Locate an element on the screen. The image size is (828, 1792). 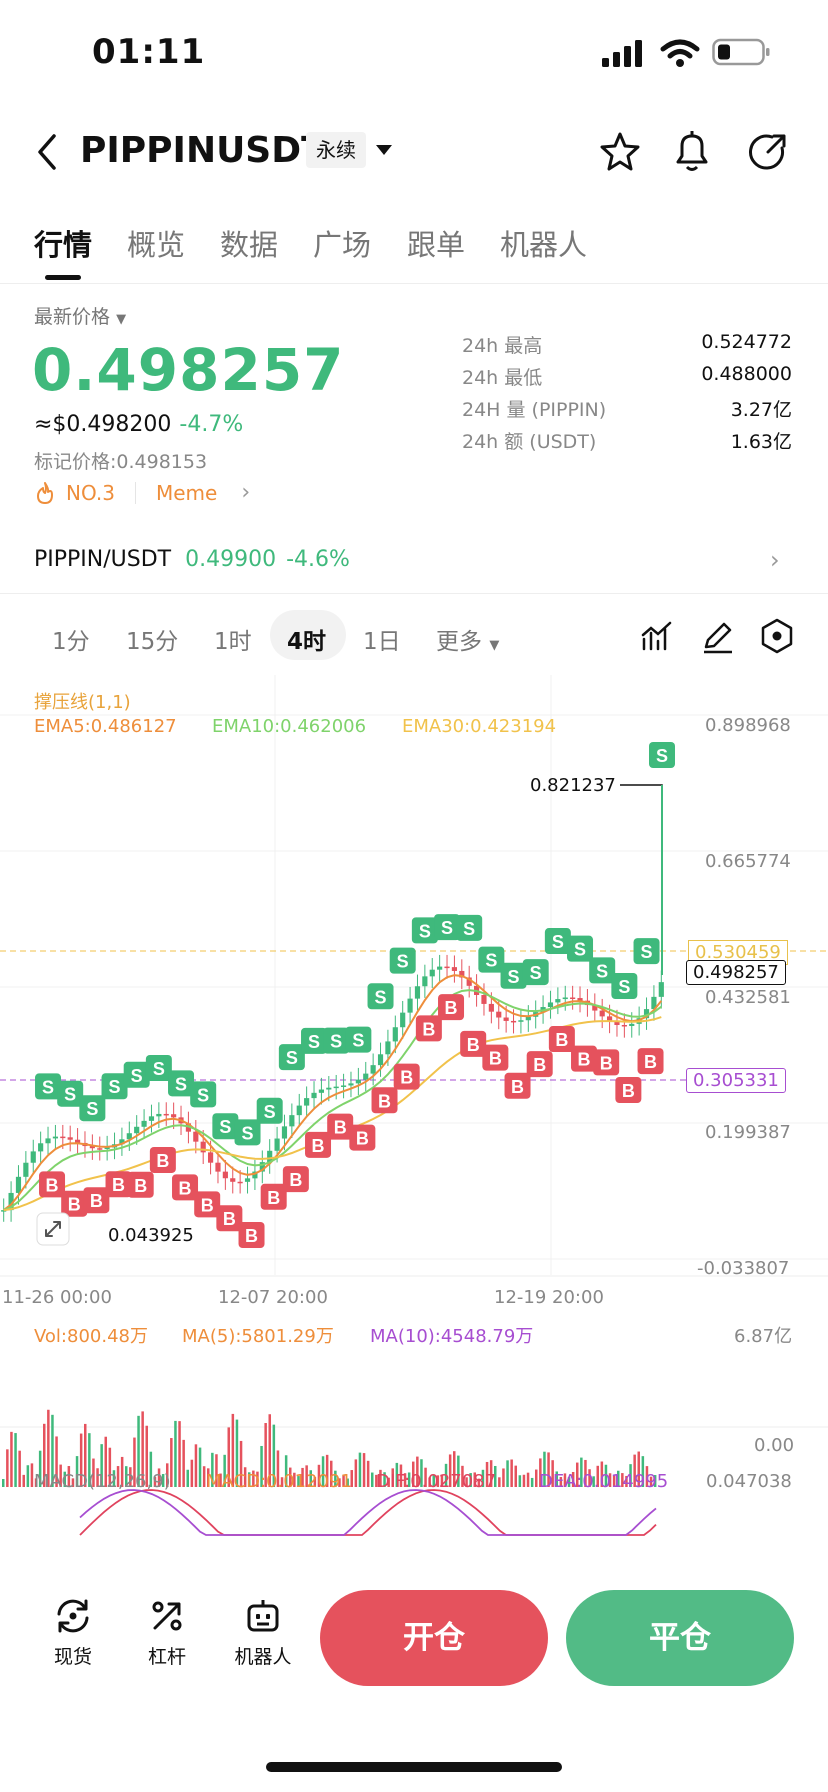
bell-icon is located at coordinates (692, 151).